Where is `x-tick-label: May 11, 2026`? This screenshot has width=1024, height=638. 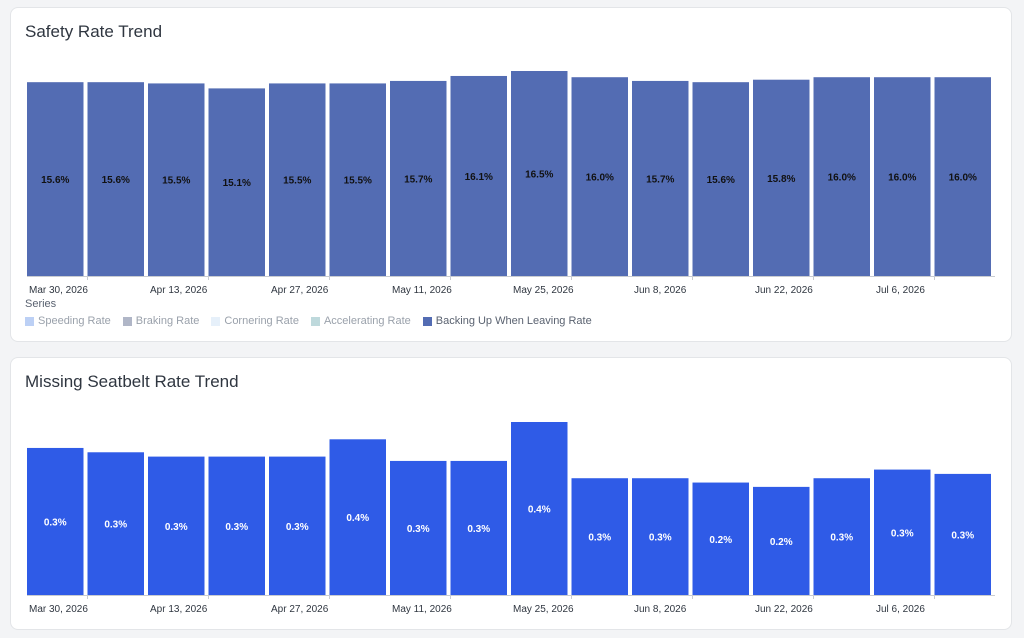
x-tick-label: May 11, 2026 is located at coordinates (422, 290).